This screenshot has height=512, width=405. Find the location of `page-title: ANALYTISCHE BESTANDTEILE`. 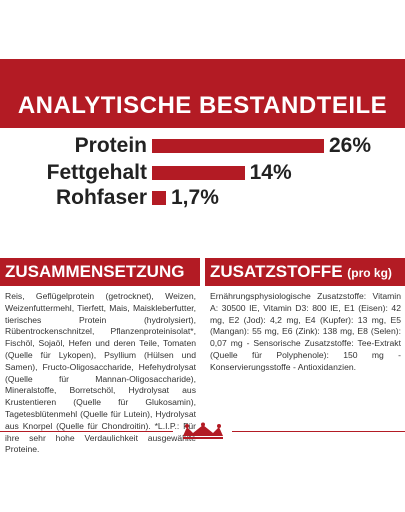

page-title: ANALYTISCHE BESTANDTEILE is located at coordinates (202, 105).